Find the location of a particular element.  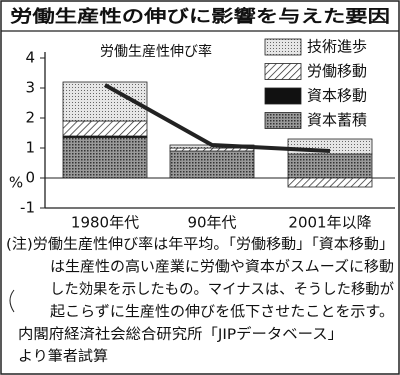

y-tick-label: 2 is located at coordinates (30, 118).